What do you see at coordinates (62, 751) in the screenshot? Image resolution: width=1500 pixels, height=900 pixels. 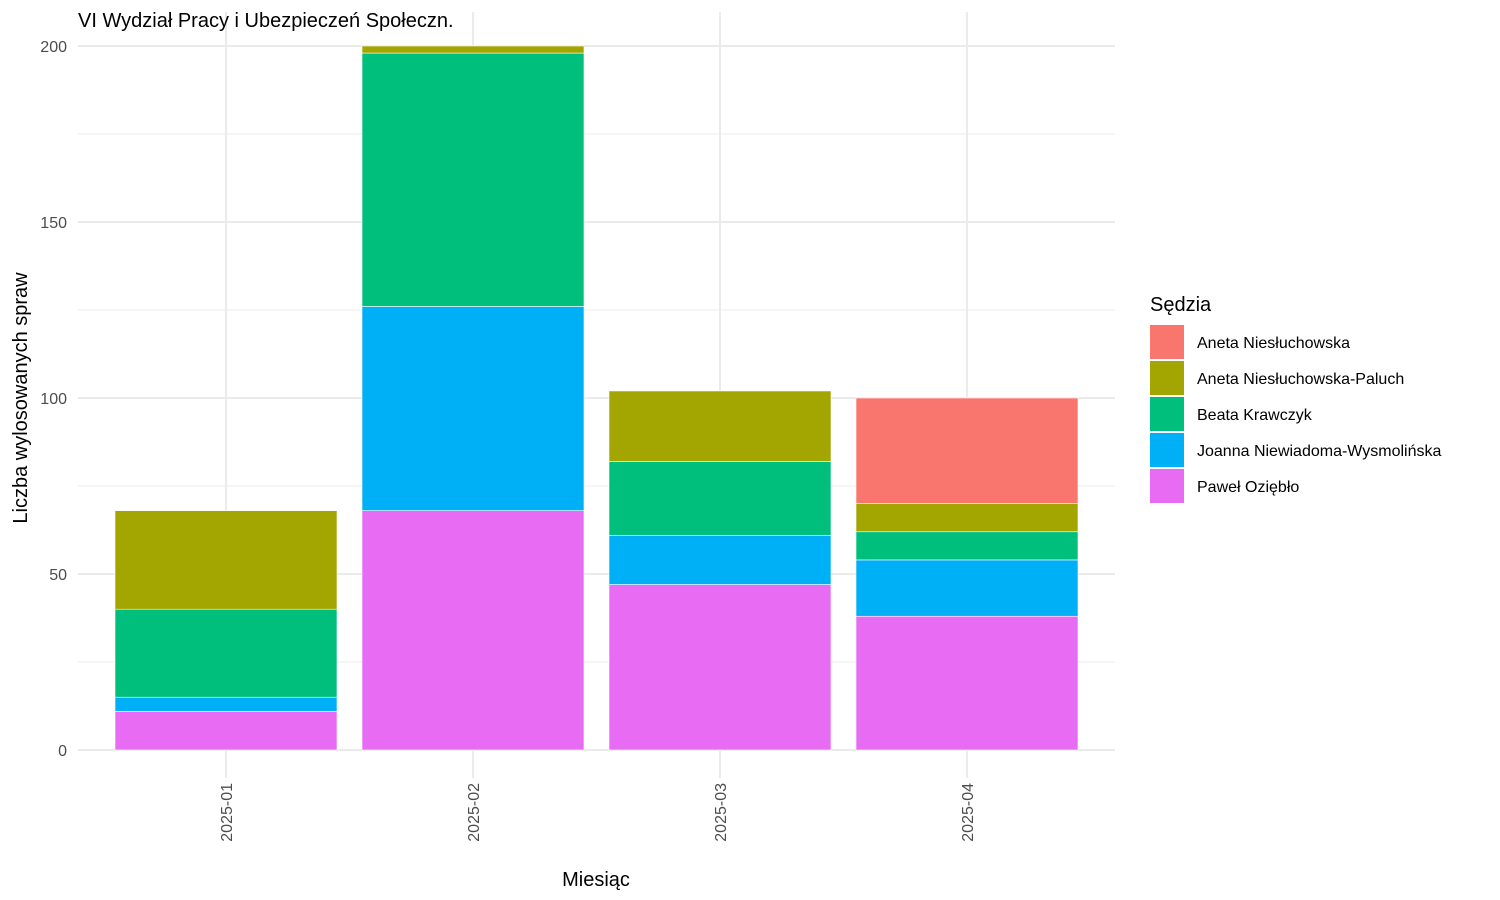 I see `y-tick-label: 0` at bounding box center [62, 751].